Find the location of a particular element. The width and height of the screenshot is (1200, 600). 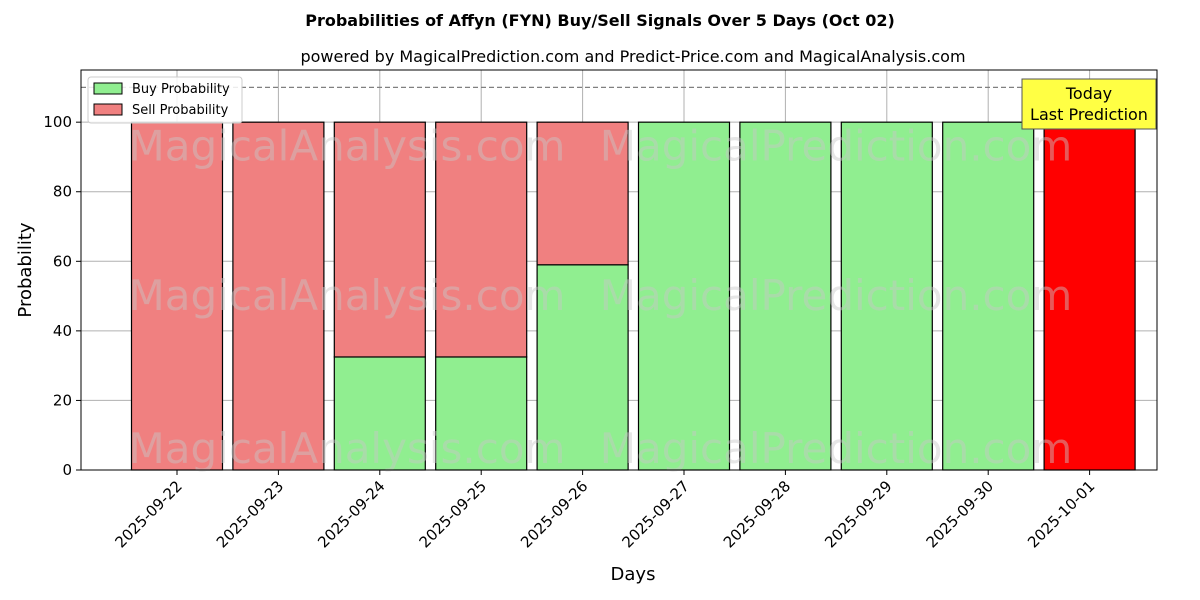

annotation-line-2: Last Prediction is located at coordinates (1089, 114).